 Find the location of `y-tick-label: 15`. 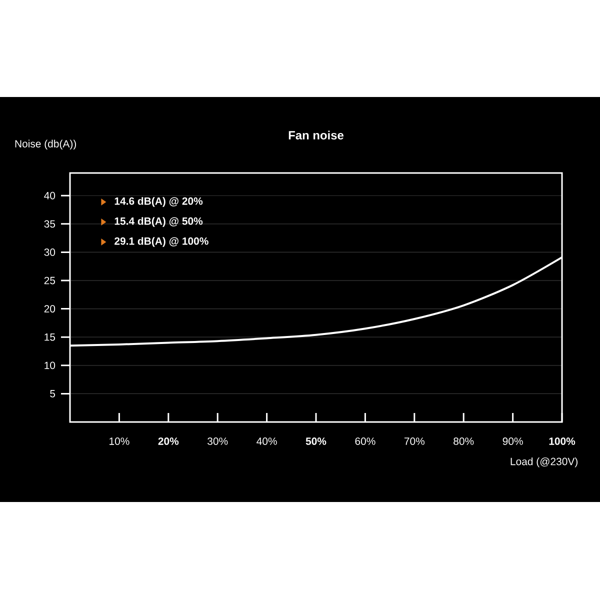

y-tick-label: 15 is located at coordinates (50, 337).